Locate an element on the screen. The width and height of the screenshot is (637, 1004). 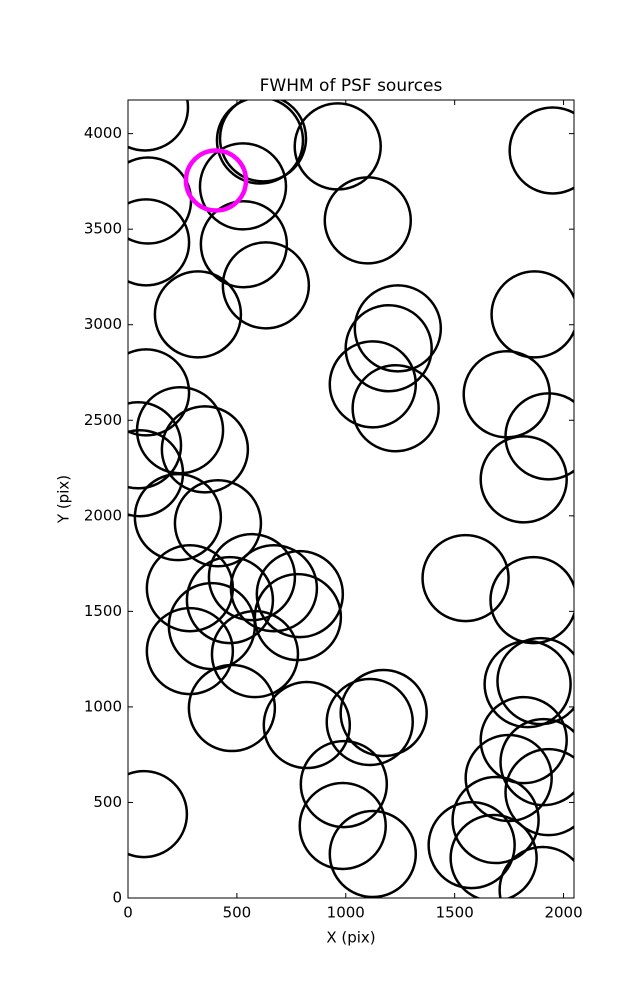
y-tick-label: 4000 is located at coordinates (103, 133).